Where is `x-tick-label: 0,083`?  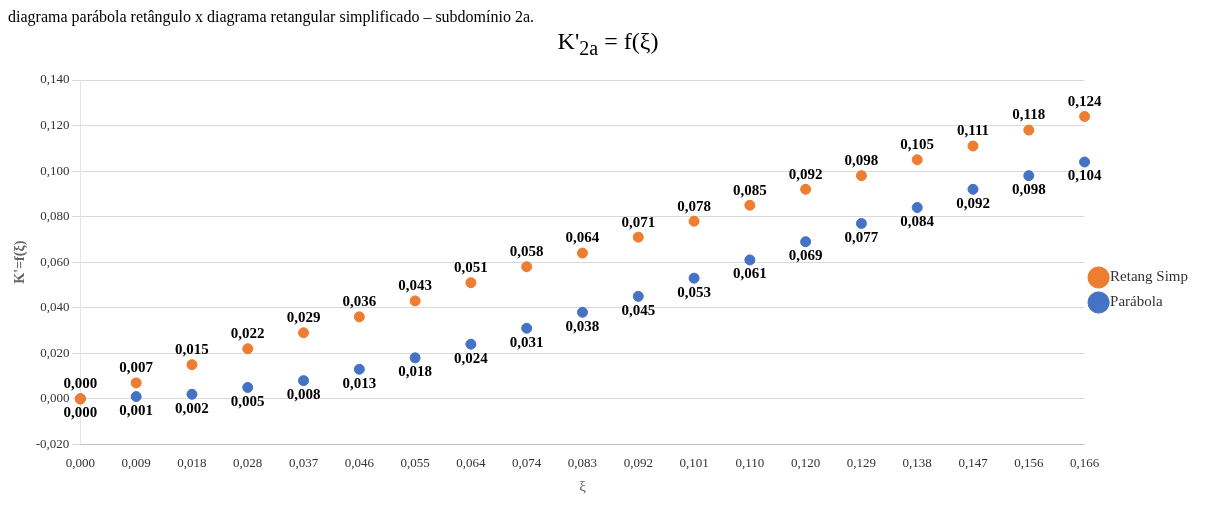
x-tick-label: 0,083 is located at coordinates (582, 462).